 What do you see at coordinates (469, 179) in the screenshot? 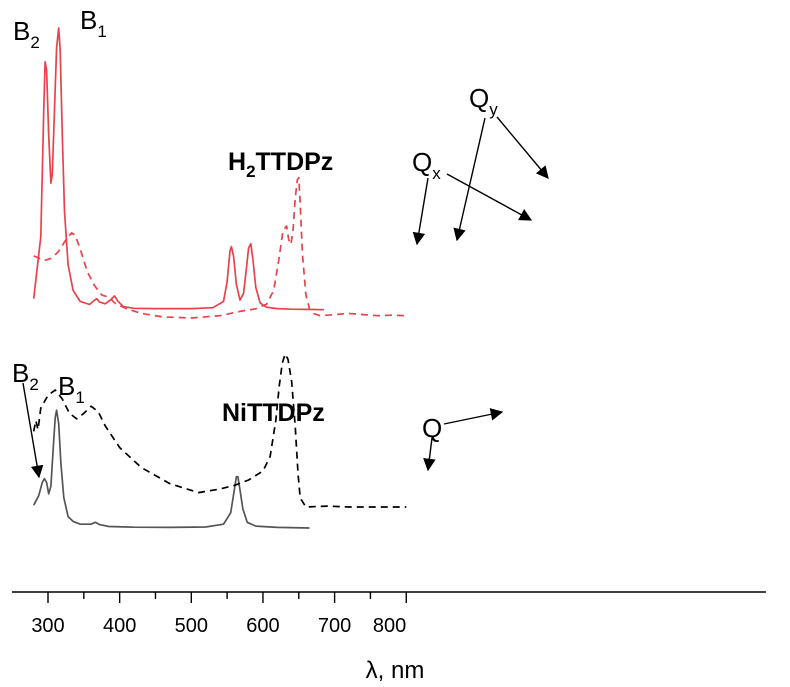
I see `qy-arrow-solid` at bounding box center [469, 179].